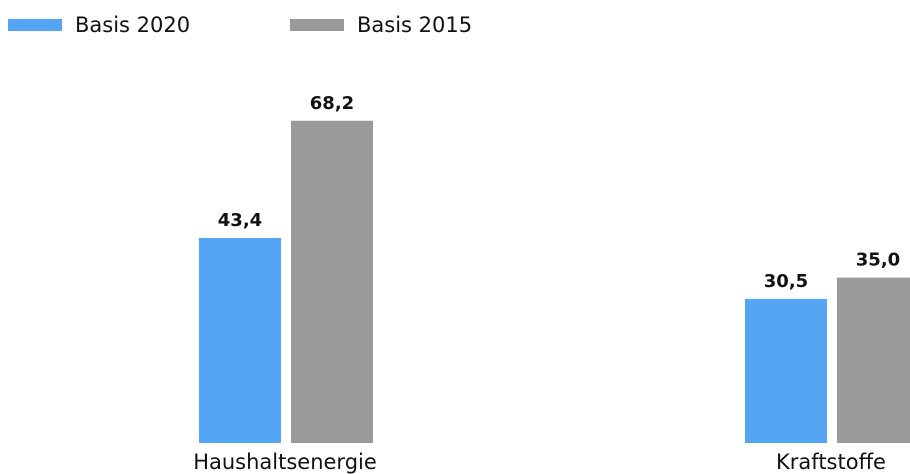 The image size is (910, 474). What do you see at coordinates (414, 25) in the screenshot?
I see `legend-text: Basis 2015` at bounding box center [414, 25].